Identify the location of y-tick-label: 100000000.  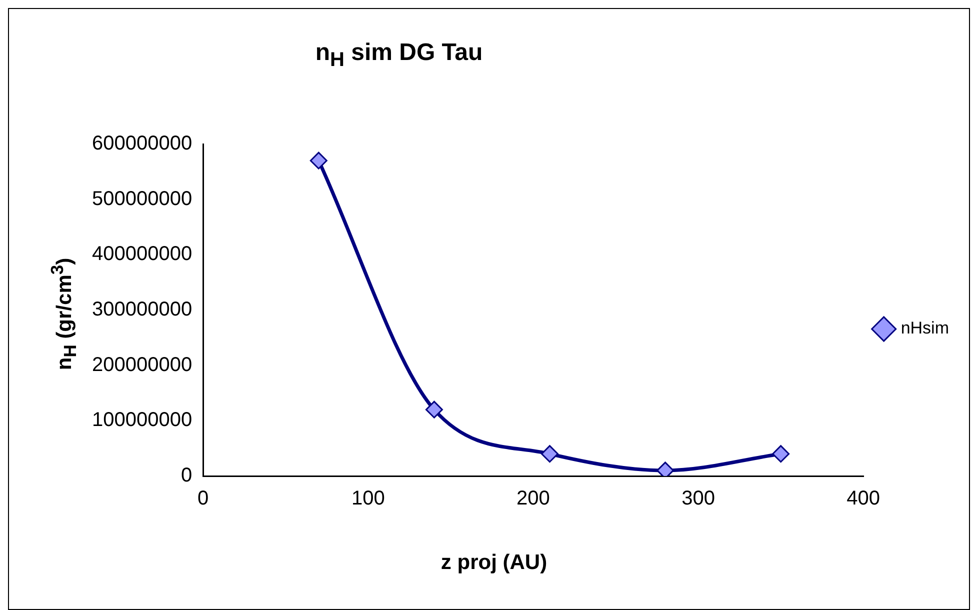
(142, 420).